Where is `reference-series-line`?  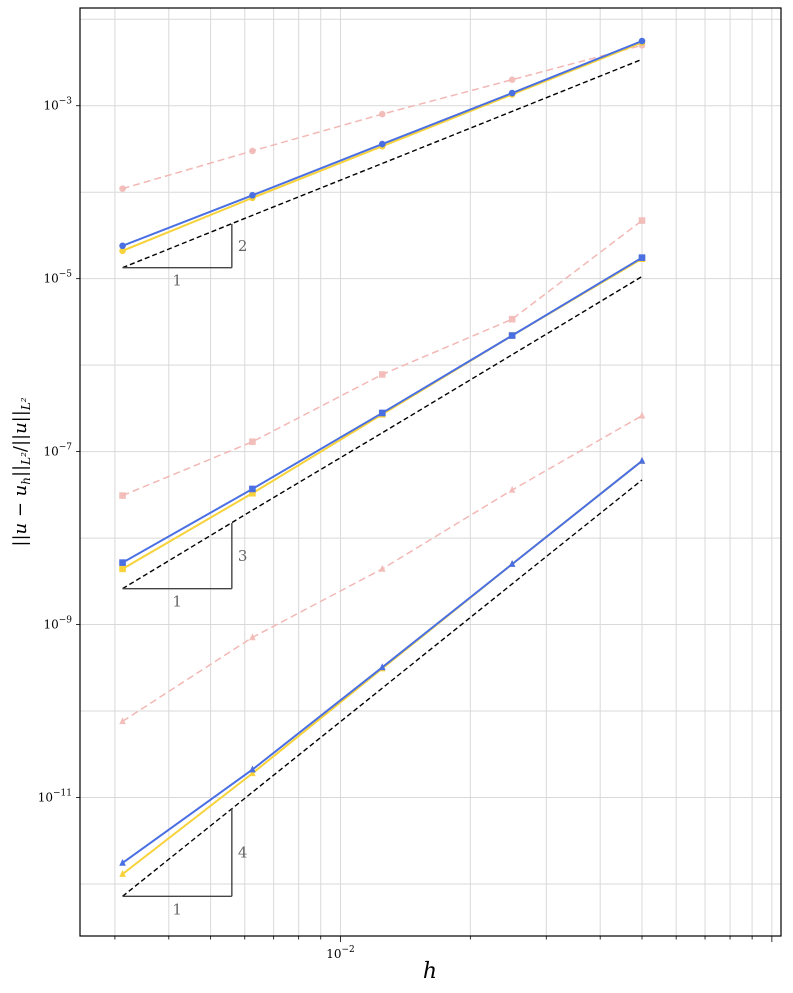 reference-series-line is located at coordinates (382, 163).